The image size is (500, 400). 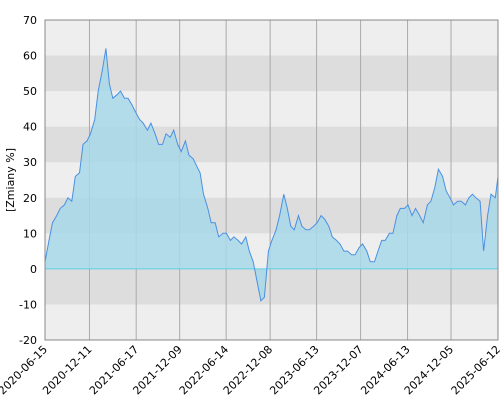 What do you see at coordinates (30, 56) in the screenshot?
I see `y-tick-label: 60` at bounding box center [30, 56].